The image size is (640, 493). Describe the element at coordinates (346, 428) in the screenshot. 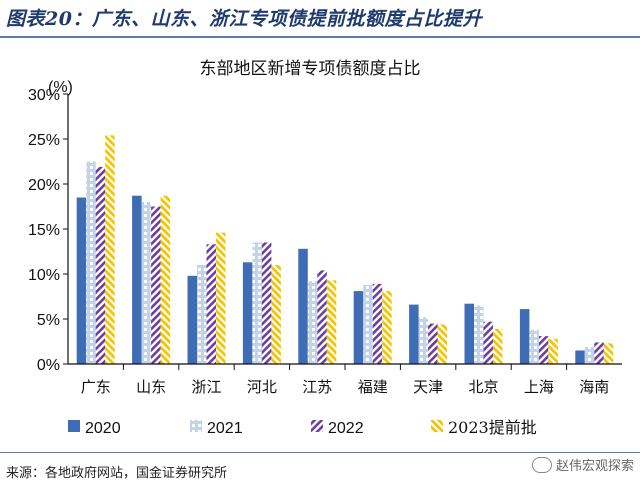

I see `legend-label-3: 2022` at that location.